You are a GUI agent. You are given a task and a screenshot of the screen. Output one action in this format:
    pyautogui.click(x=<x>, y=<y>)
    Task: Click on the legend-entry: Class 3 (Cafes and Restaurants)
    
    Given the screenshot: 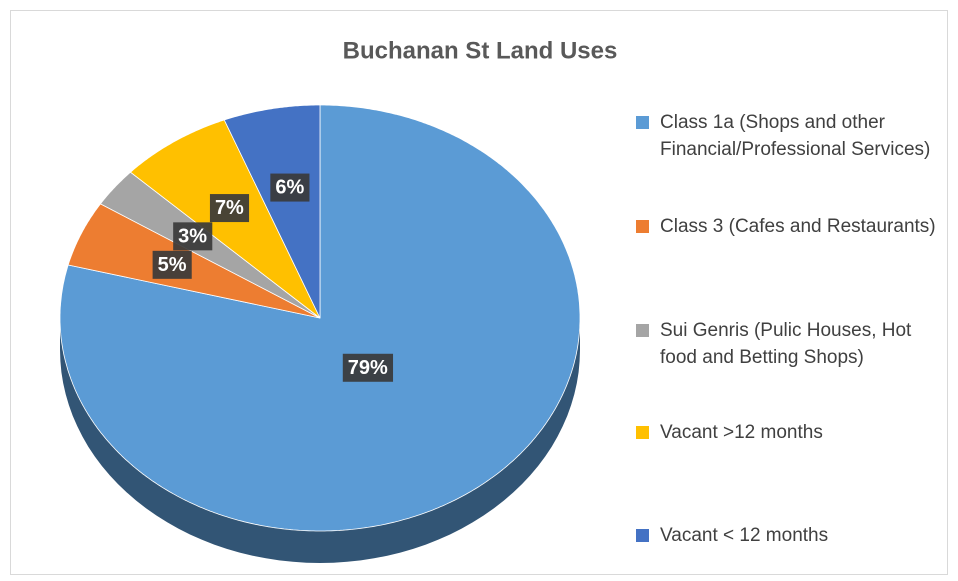 What is the action you would take?
    pyautogui.click(x=791, y=226)
    